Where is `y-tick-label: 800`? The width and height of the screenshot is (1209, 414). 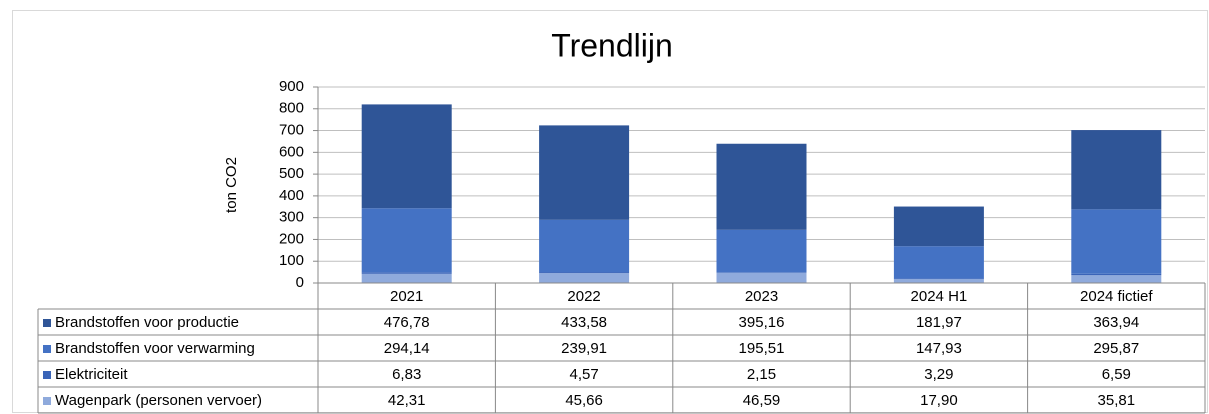
y-tick-label: 800 is located at coordinates (291, 108).